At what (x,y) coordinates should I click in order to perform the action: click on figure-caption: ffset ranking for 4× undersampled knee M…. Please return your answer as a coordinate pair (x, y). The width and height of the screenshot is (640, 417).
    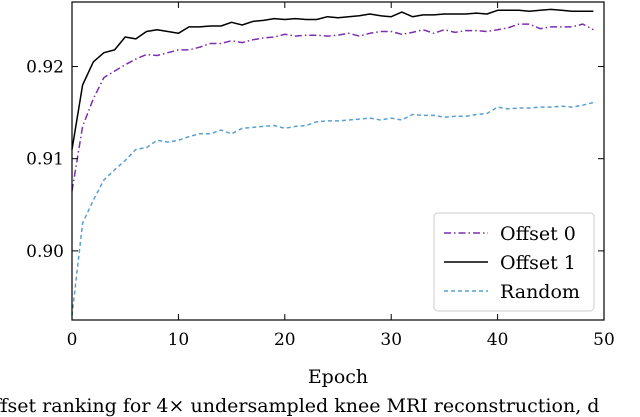
    Looking at the image, I should click on (299, 406).